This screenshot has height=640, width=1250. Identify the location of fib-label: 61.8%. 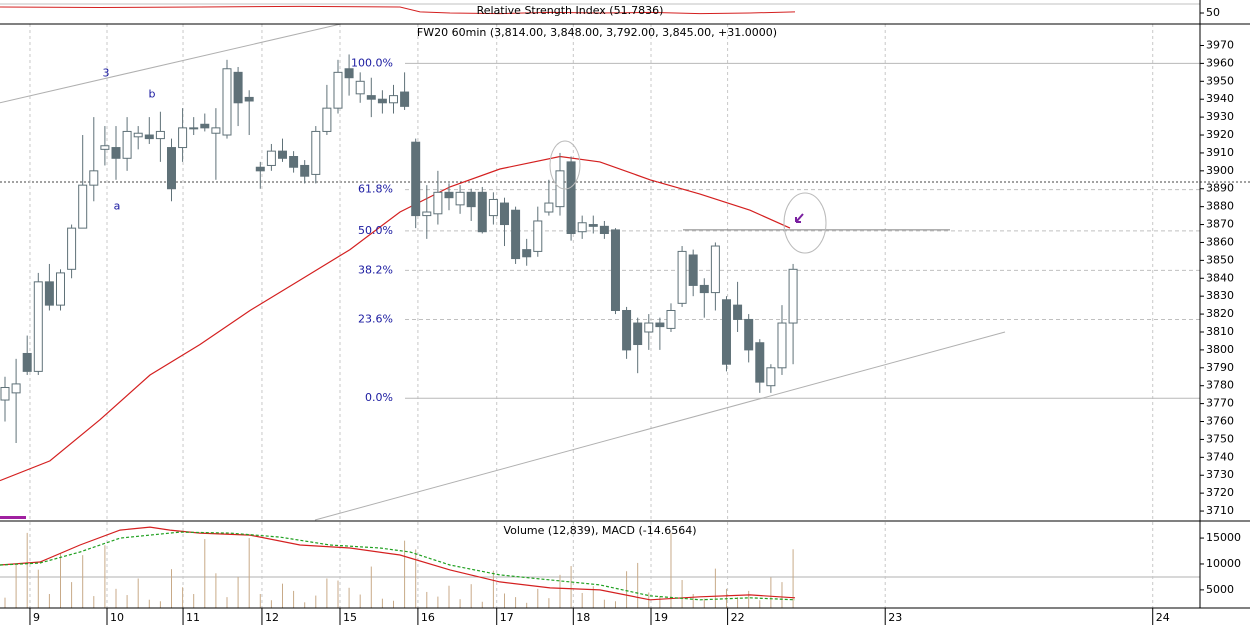
(375, 189).